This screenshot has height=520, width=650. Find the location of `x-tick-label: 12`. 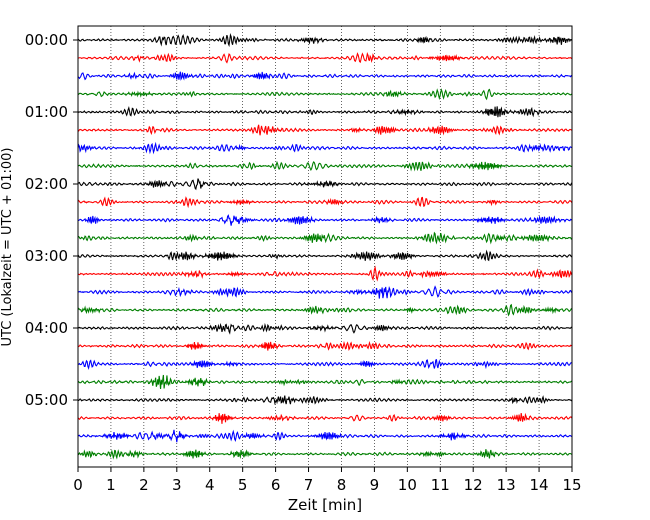

x-tick-label: 12 is located at coordinates (473, 485).